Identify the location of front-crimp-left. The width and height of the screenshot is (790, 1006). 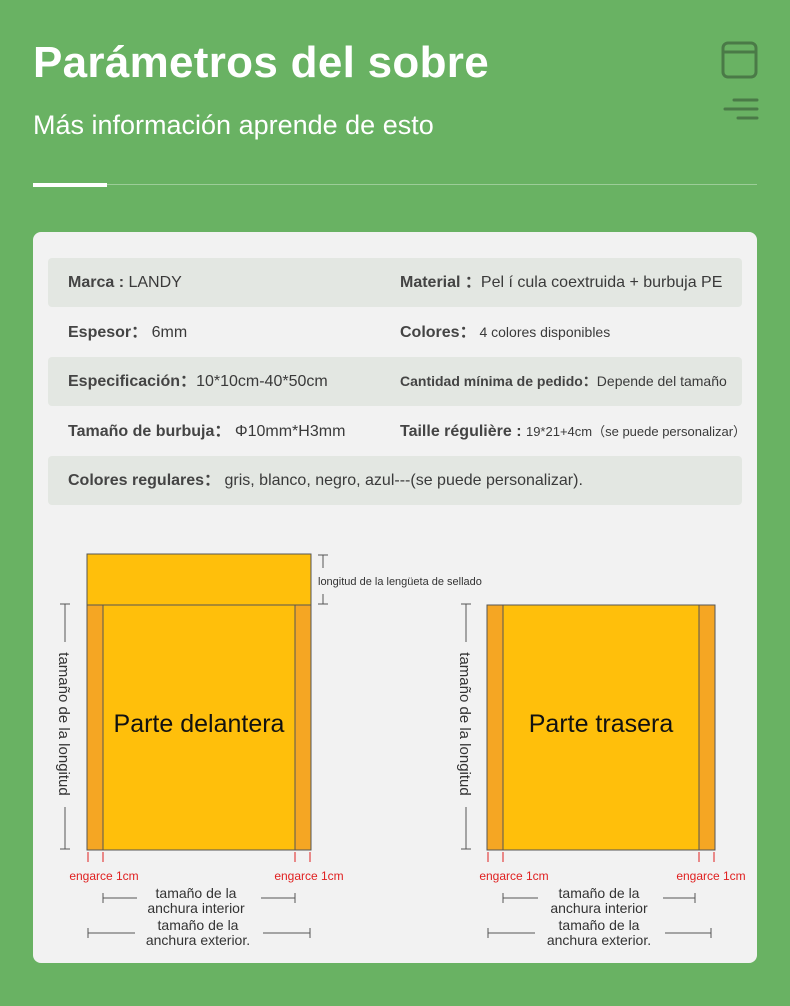
(95, 727).